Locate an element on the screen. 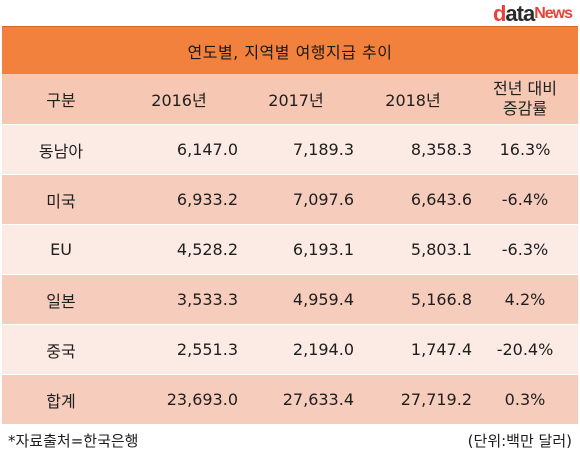 This screenshot has height=460, width=580. change-rate-cell: -20.4% is located at coordinates (525, 349).